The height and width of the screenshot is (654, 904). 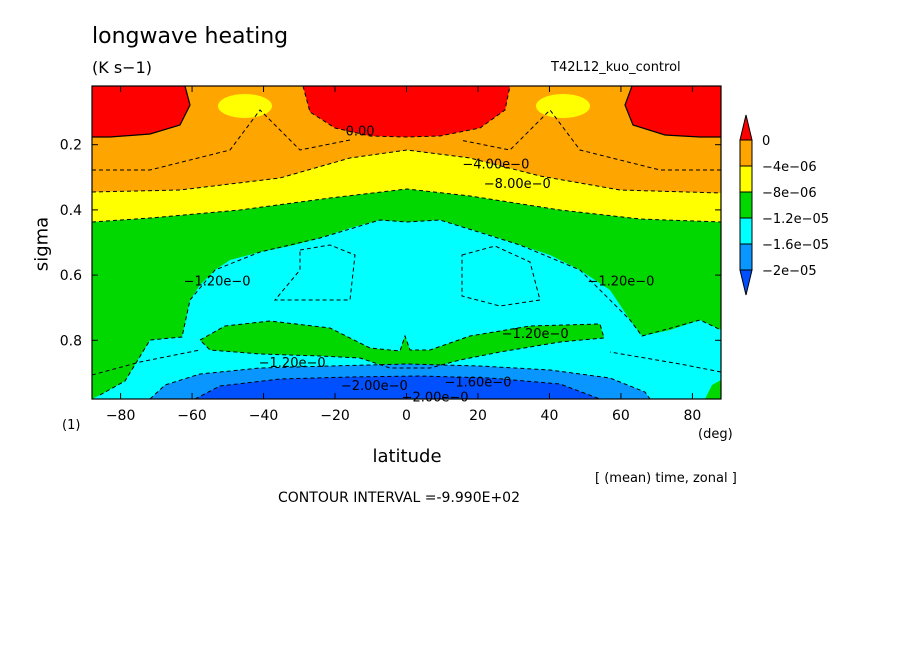 What do you see at coordinates (121, 416) in the screenshot?
I see `x-tick-label: −80` at bounding box center [121, 416].